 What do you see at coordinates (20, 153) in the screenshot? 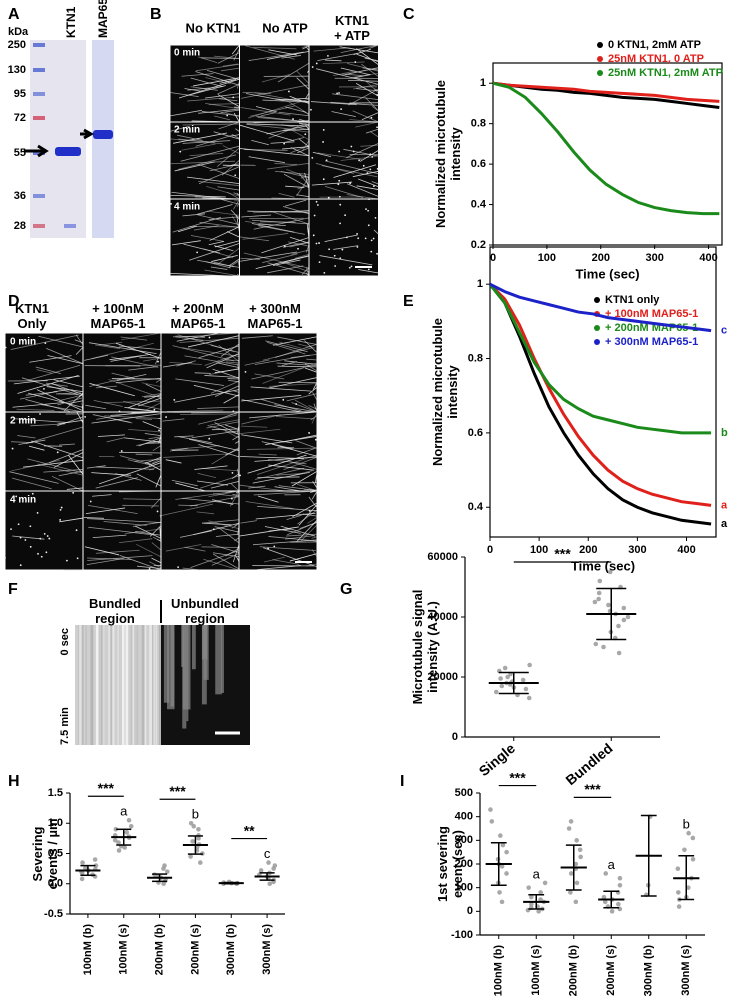
I see `gel-marker-label: 55` at bounding box center [20, 153].